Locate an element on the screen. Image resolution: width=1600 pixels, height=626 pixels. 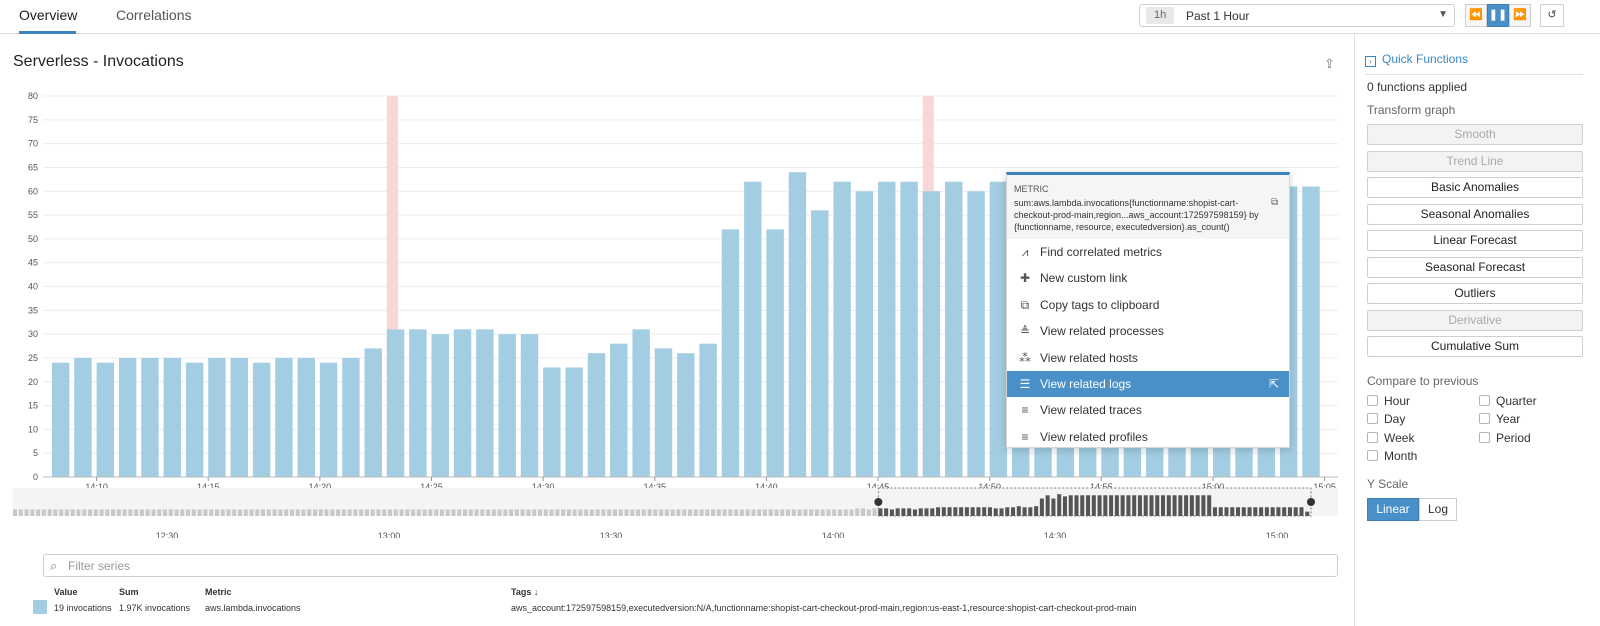
tab-overview: Overview is located at coordinates (48, 17).